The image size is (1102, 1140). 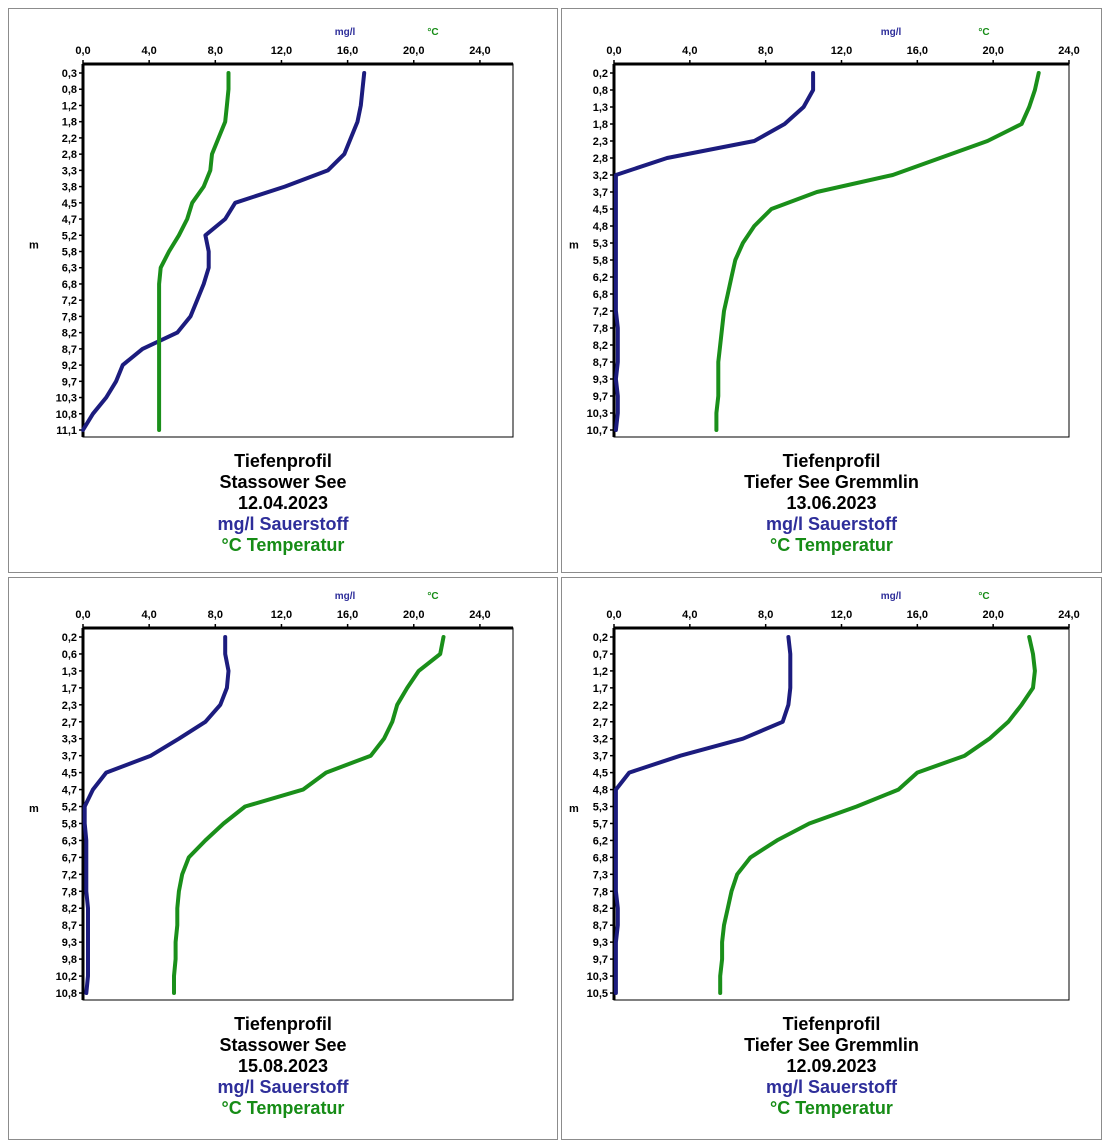 I want to click on unit-temperature-label: °C, so click(x=432, y=596).